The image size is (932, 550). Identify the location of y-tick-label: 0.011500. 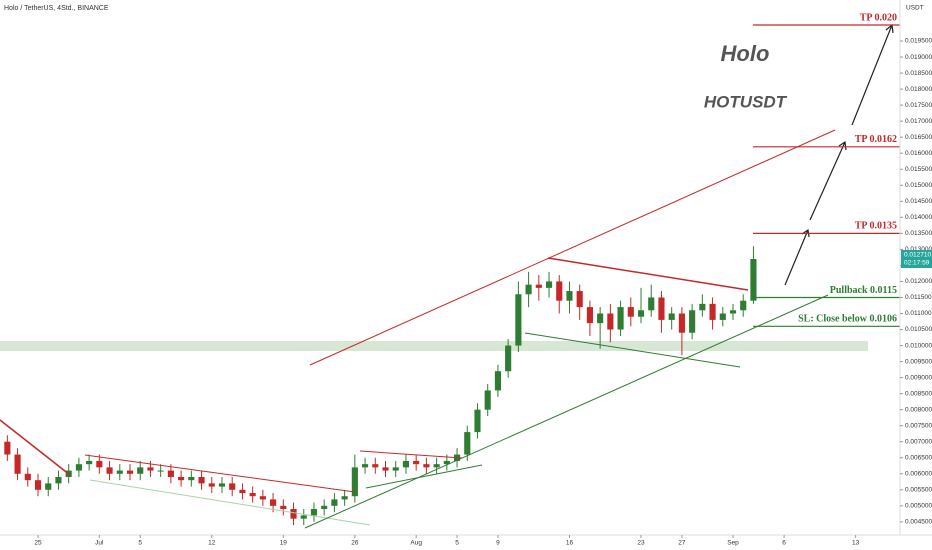
(918, 297).